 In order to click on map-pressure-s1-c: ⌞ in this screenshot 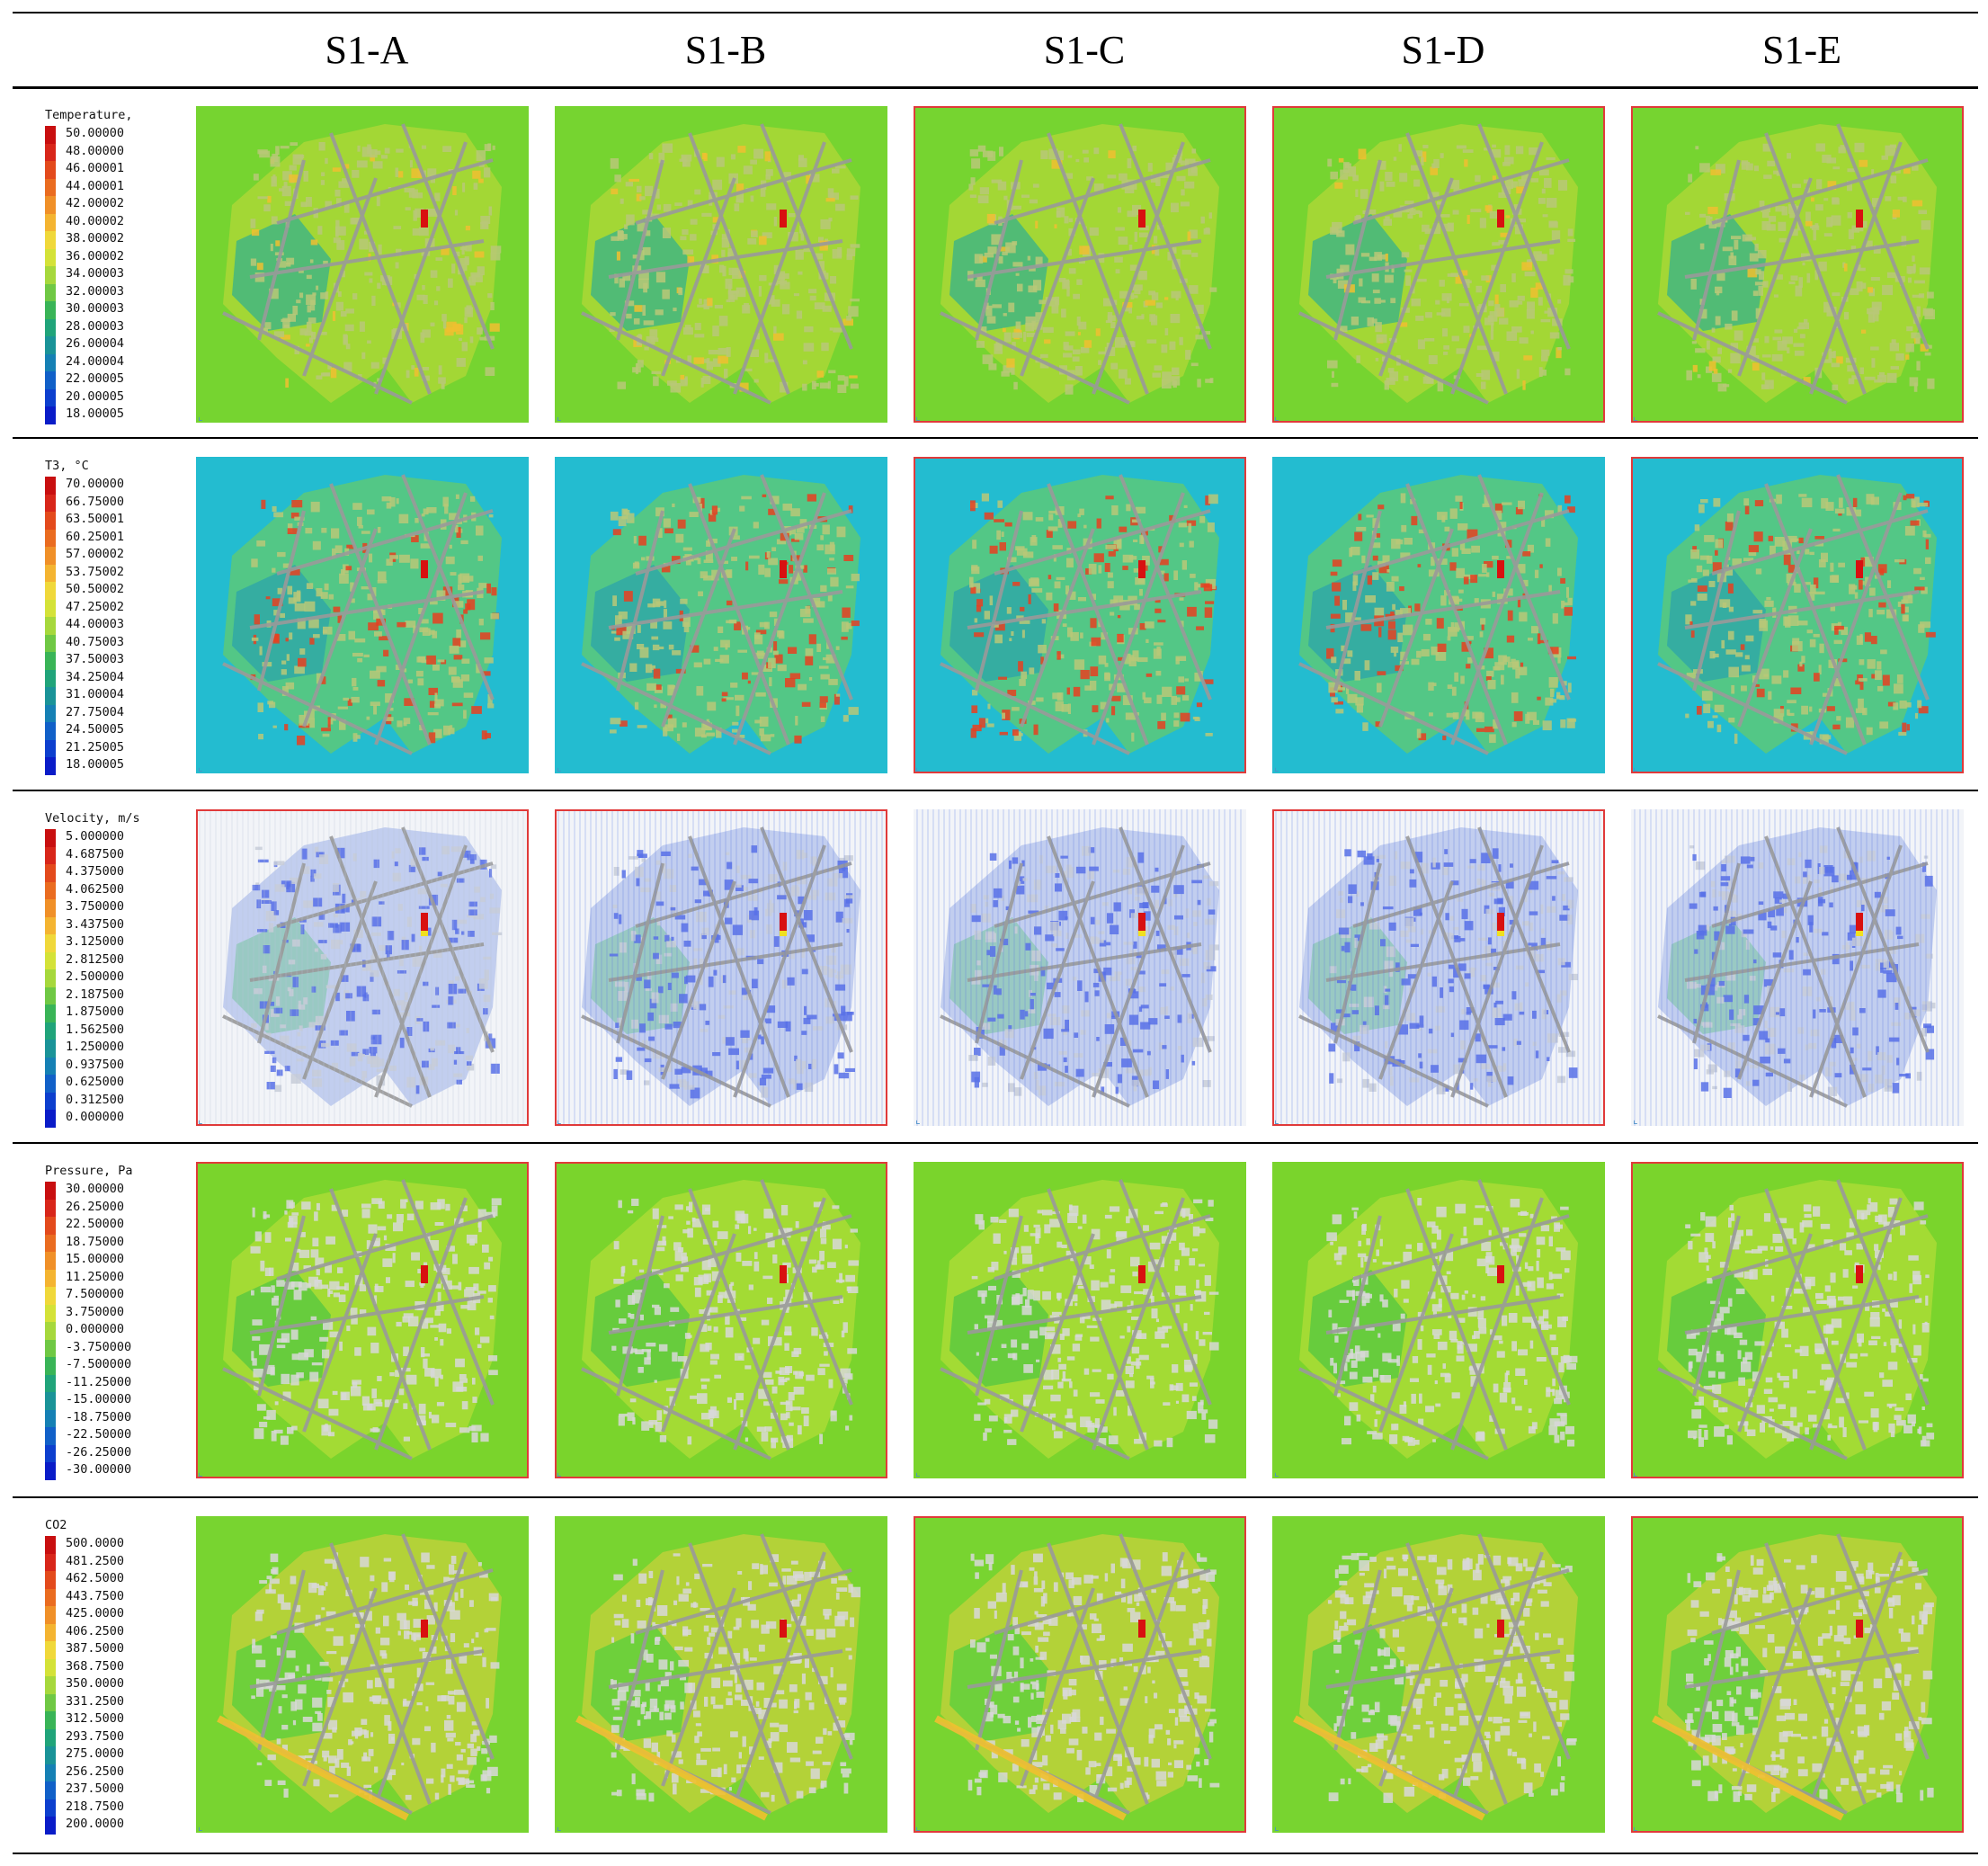, I will do `click(1080, 1320)`.